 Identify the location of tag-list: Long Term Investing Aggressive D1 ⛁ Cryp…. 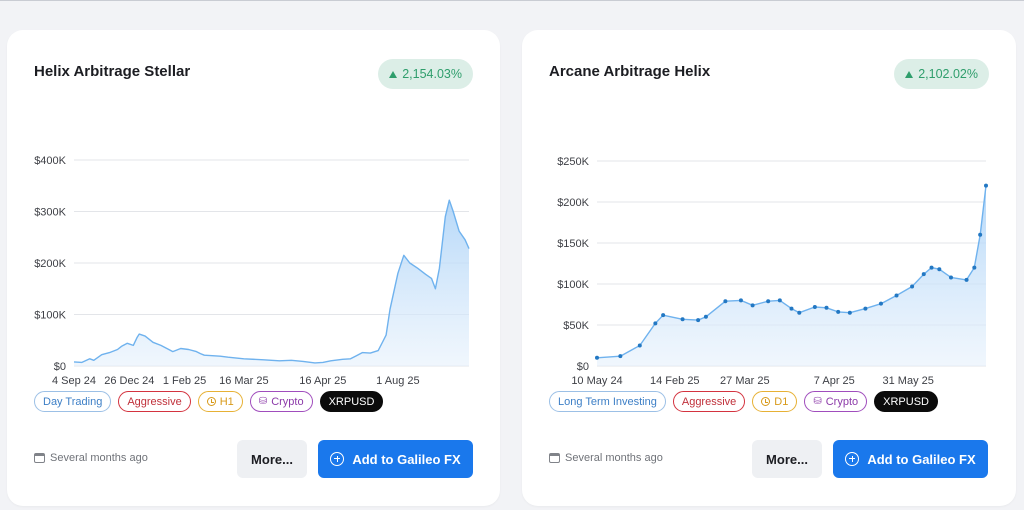
(743, 401).